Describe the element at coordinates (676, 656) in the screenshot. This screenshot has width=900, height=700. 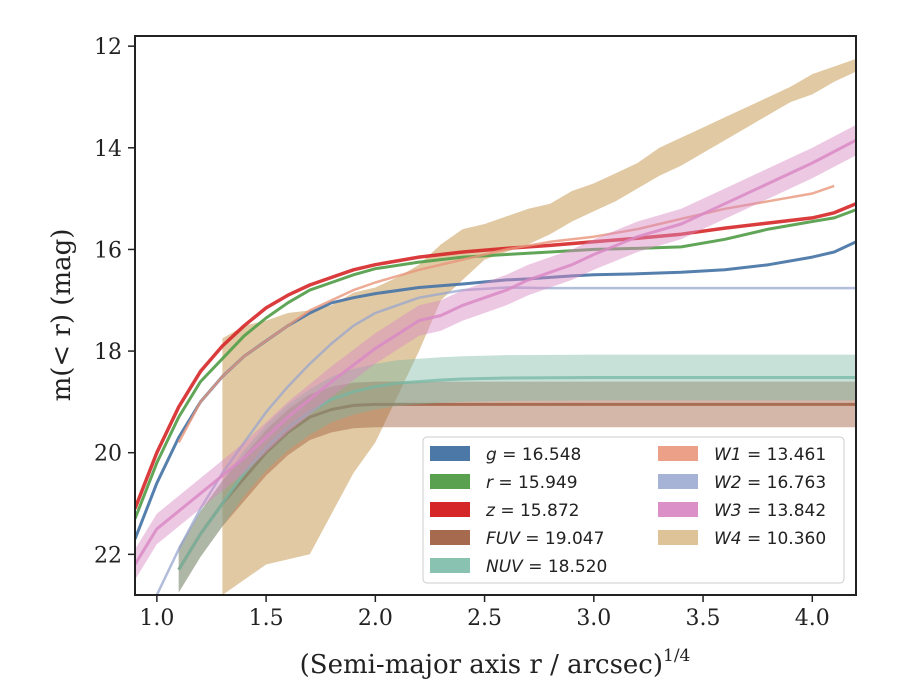
I see `x-axis-title-exponent: 1/4` at that location.